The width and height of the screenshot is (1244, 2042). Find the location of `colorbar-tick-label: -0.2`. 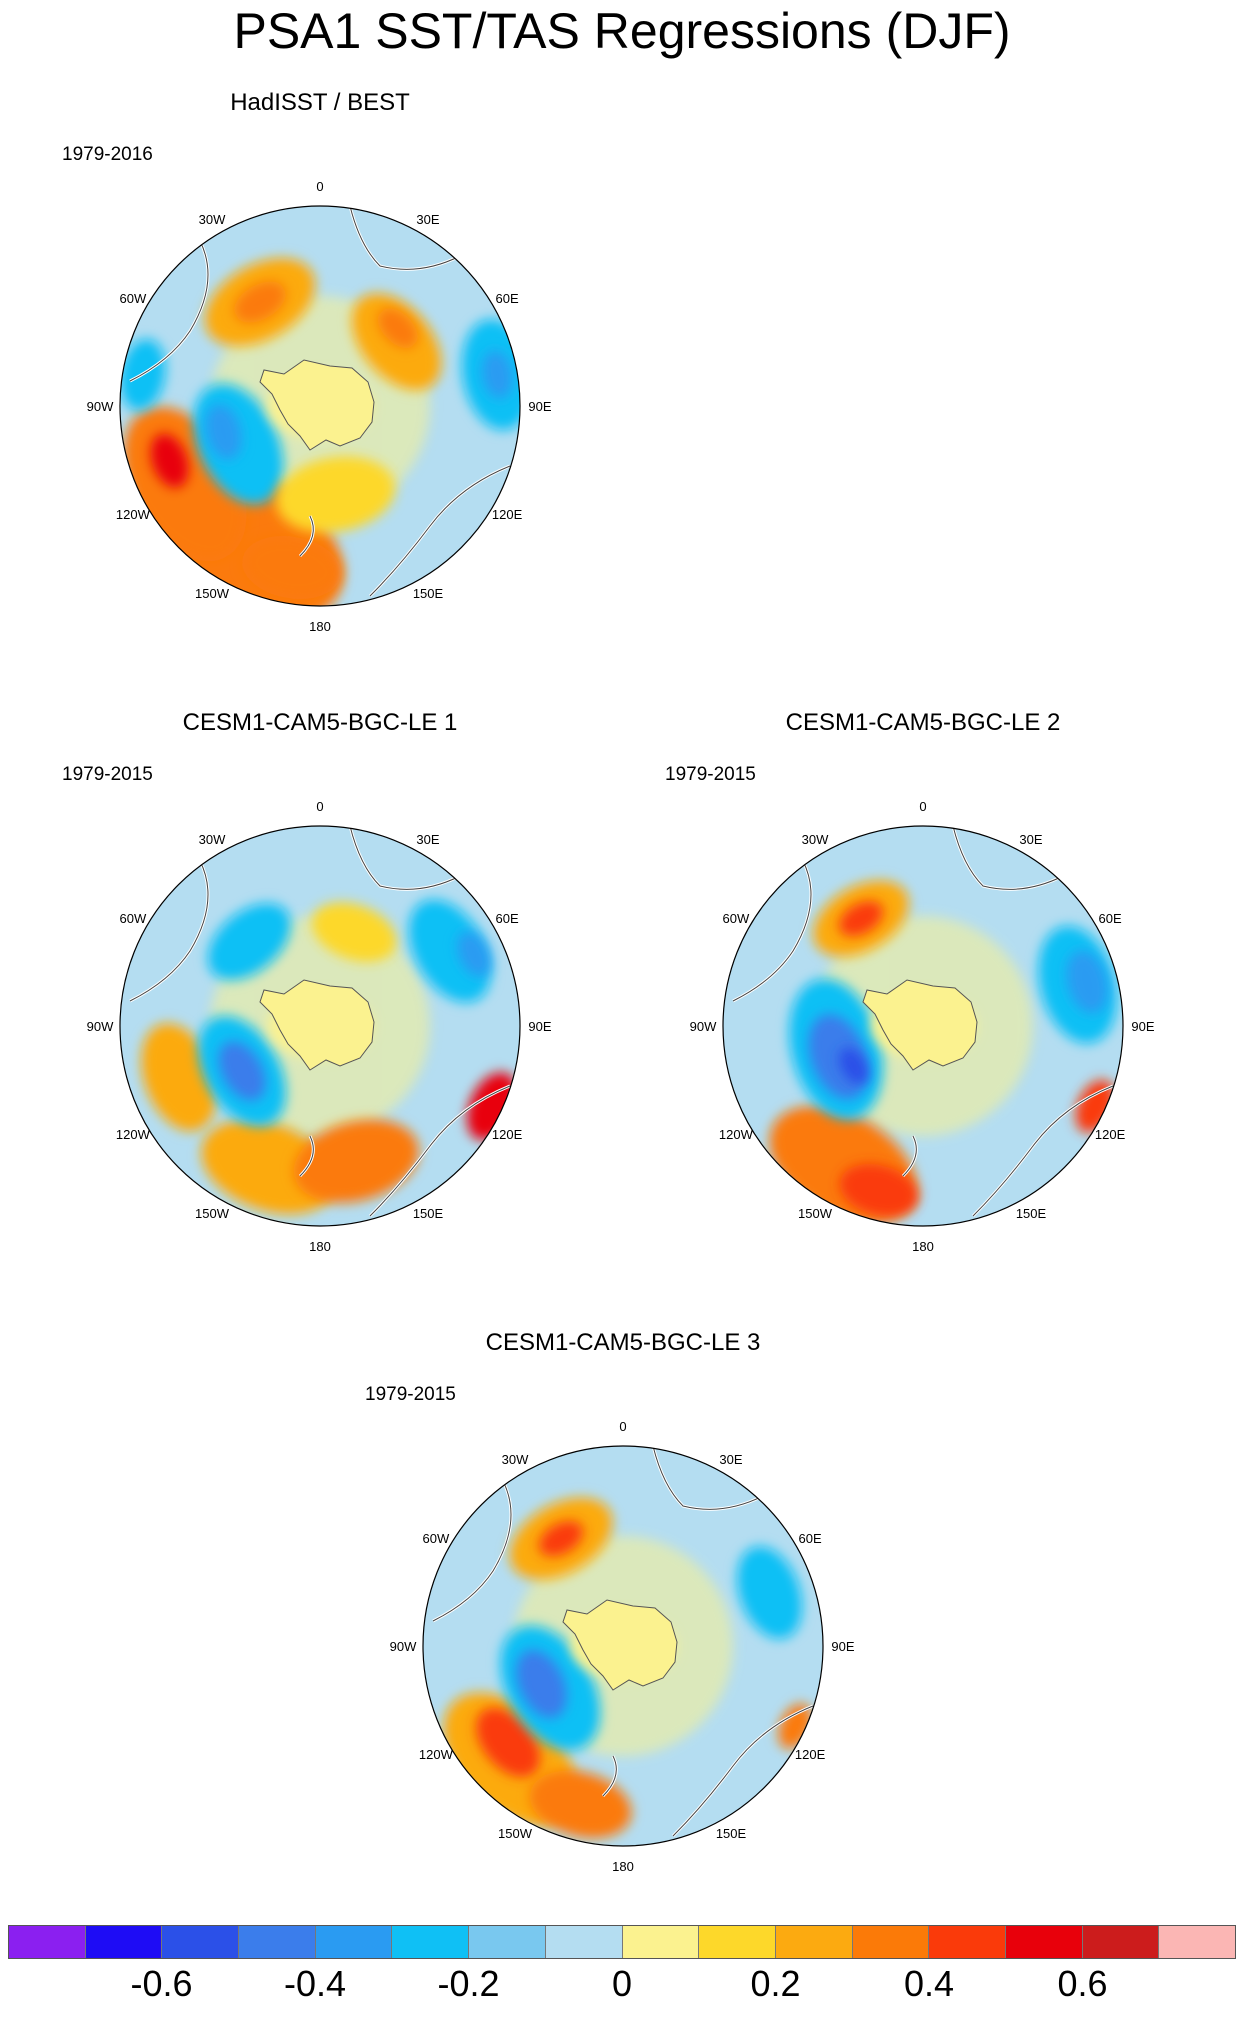

colorbar-tick-label: -0.2 is located at coordinates (468, 1983).